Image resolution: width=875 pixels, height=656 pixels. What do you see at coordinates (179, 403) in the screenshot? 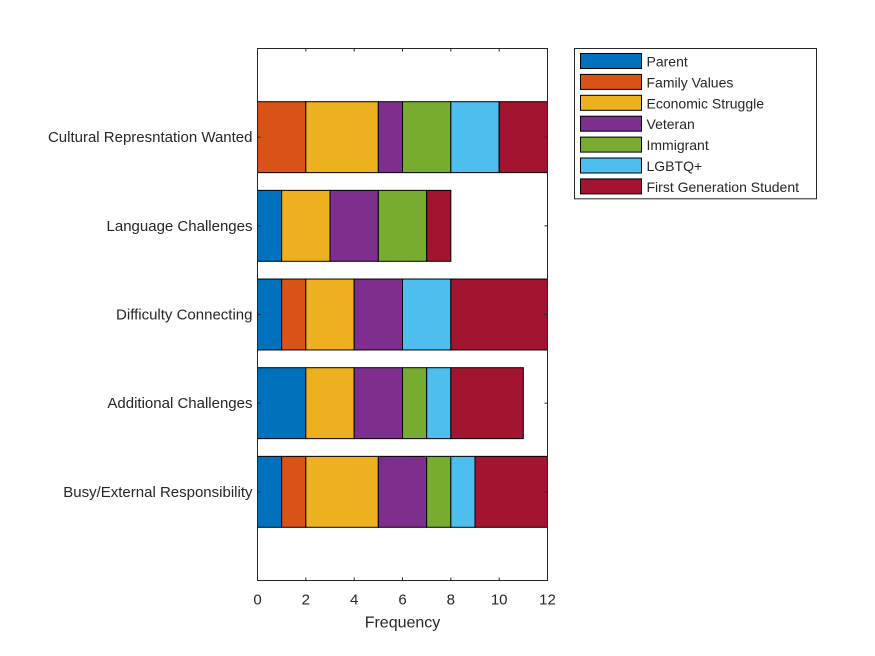
I see `y-tick-label: Additional Challenges` at bounding box center [179, 403].